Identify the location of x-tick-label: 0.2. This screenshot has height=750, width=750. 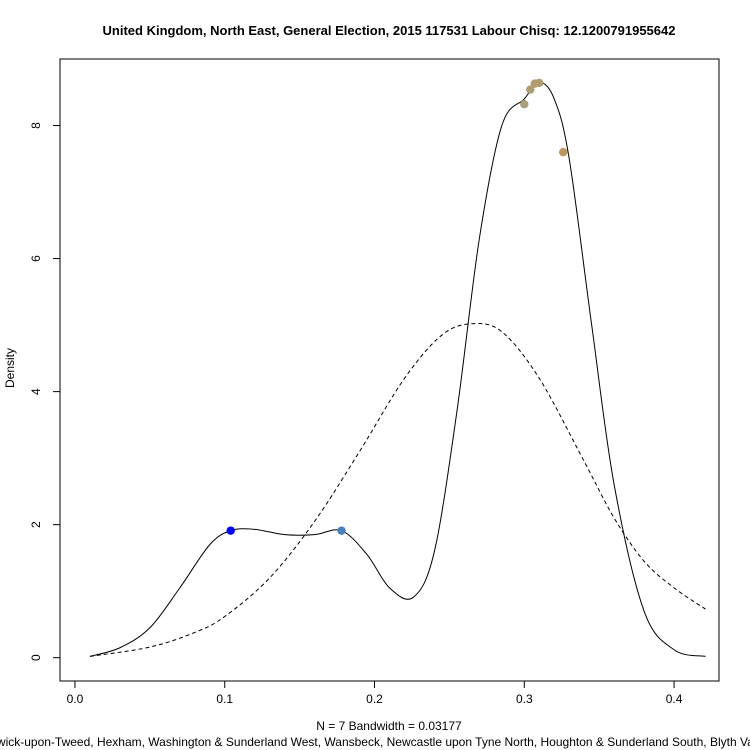
(374, 699).